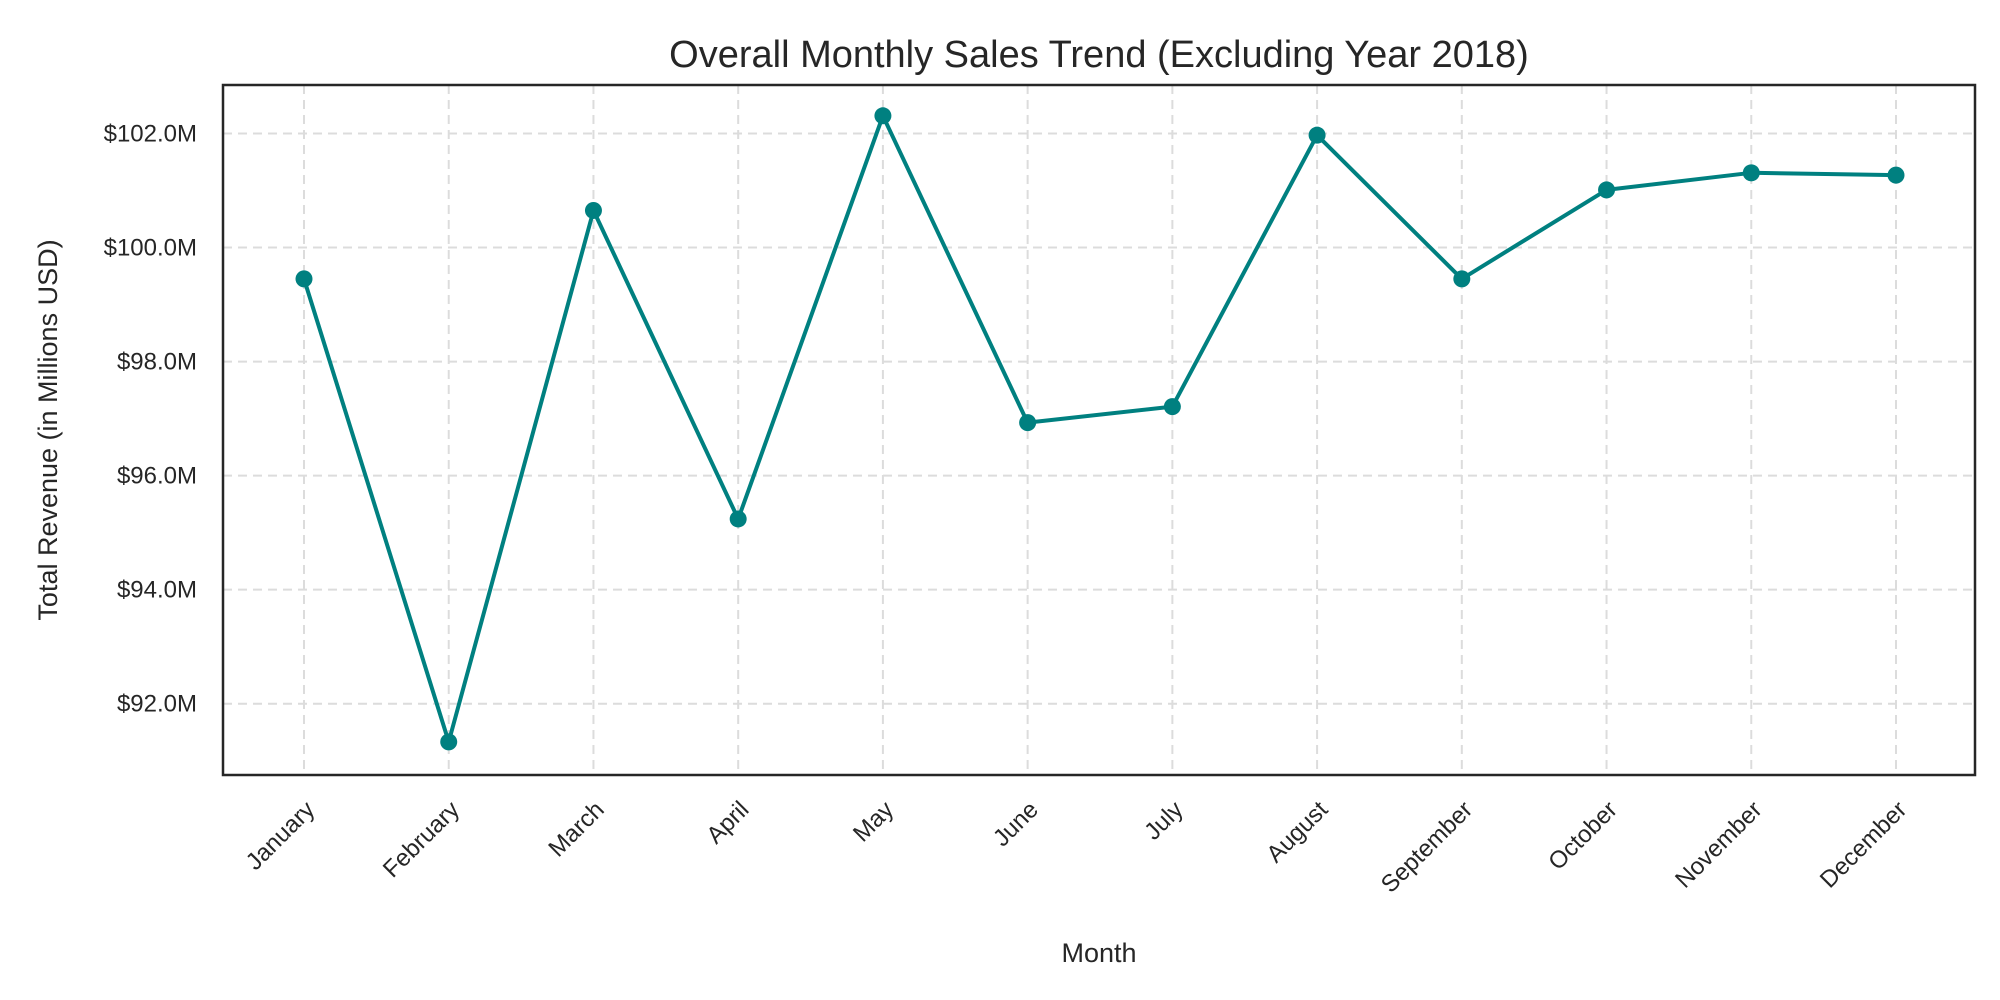 This screenshot has width=2000, height=1000. Describe the element at coordinates (1718, 844) in the screenshot. I see `x-tick-label: November` at that location.